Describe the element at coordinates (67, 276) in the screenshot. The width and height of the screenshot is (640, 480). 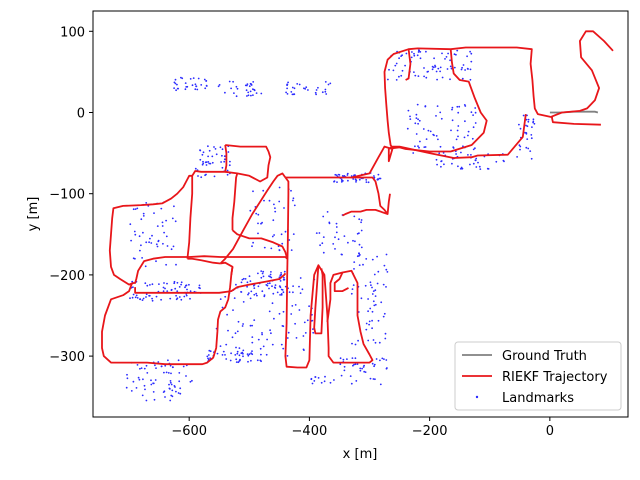
I see `y-tick-label: −200` at that location.